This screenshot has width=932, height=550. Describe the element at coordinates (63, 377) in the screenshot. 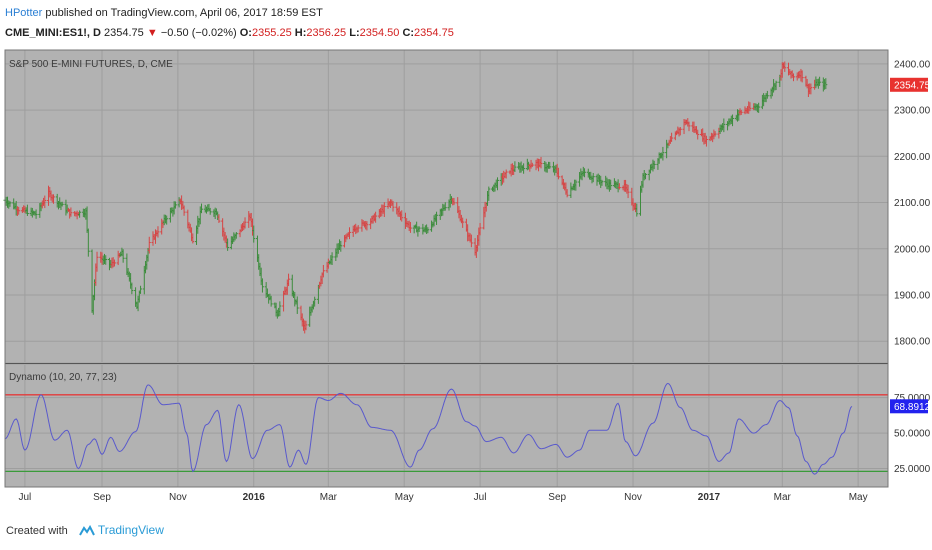

I see `oscillator-pane-title: Dynamo (10, 20, 77, 23)` at that location.